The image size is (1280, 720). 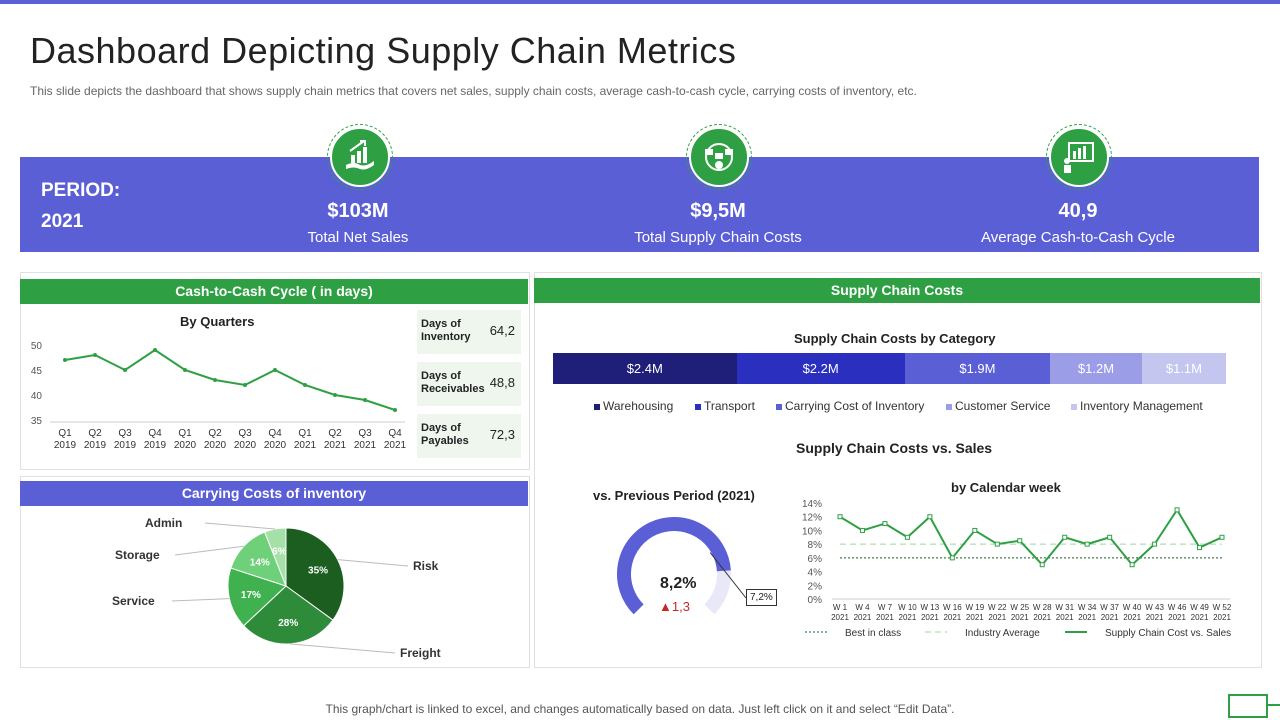 What do you see at coordinates (815, 600) in the screenshot?
I see `y-tick-label: 0%` at bounding box center [815, 600].